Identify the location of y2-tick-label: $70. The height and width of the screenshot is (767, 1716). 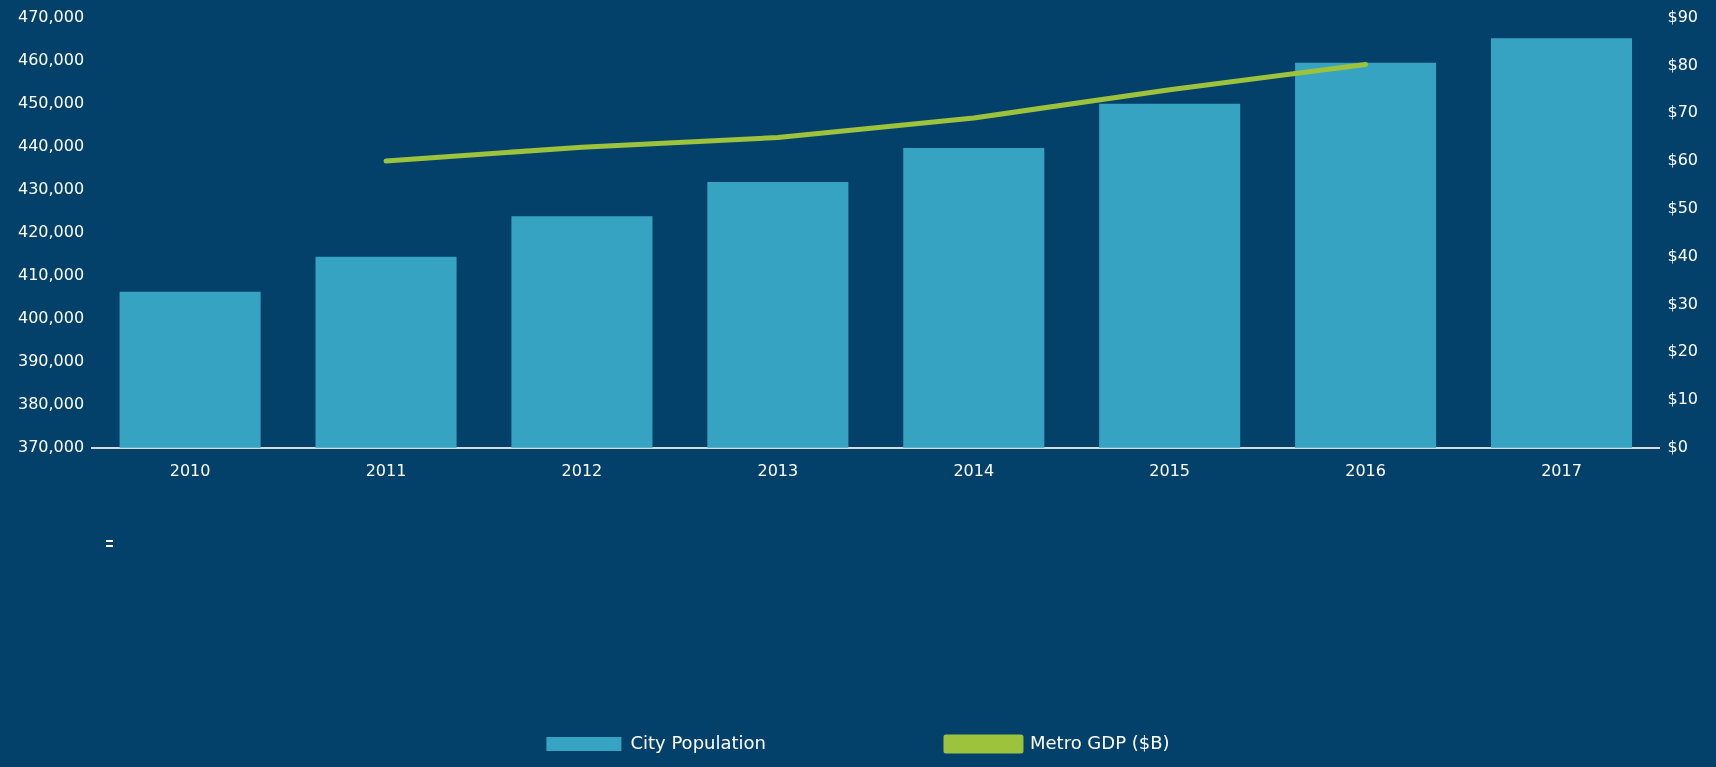
(1683, 112).